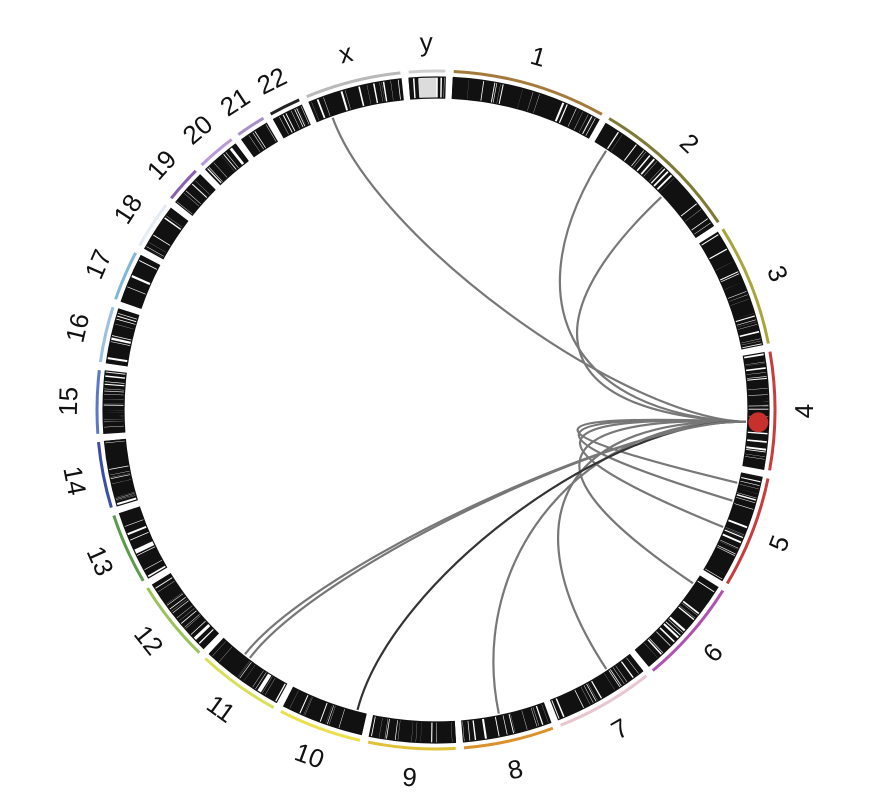 This screenshot has width=872, height=804. I want to click on chromosome-label-12: 12, so click(148, 639).